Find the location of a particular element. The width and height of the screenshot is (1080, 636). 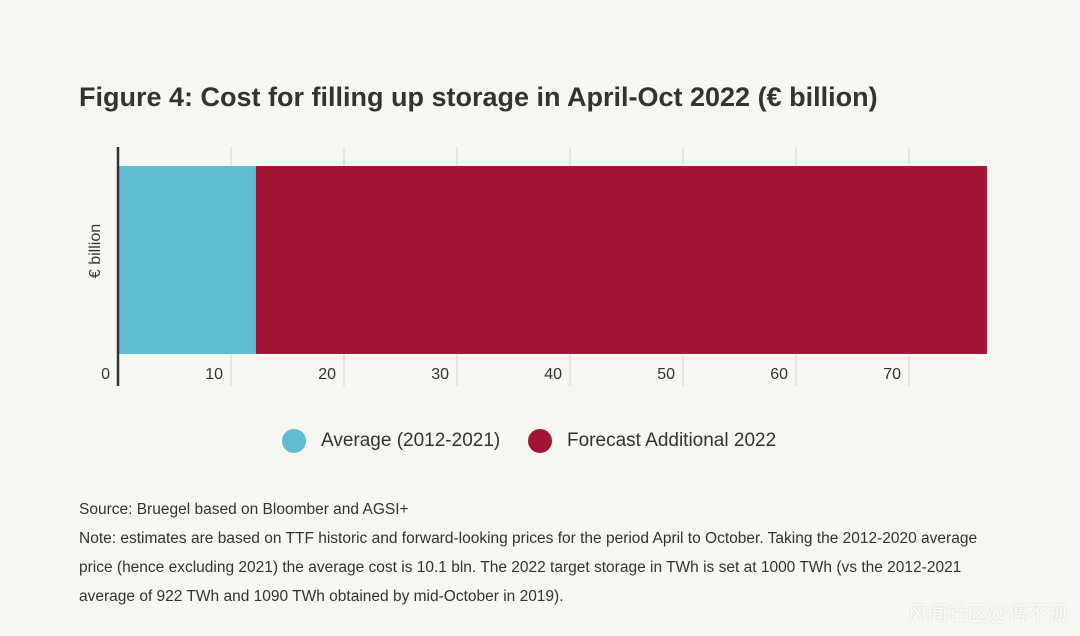

bar-segment is located at coordinates (187, 260).